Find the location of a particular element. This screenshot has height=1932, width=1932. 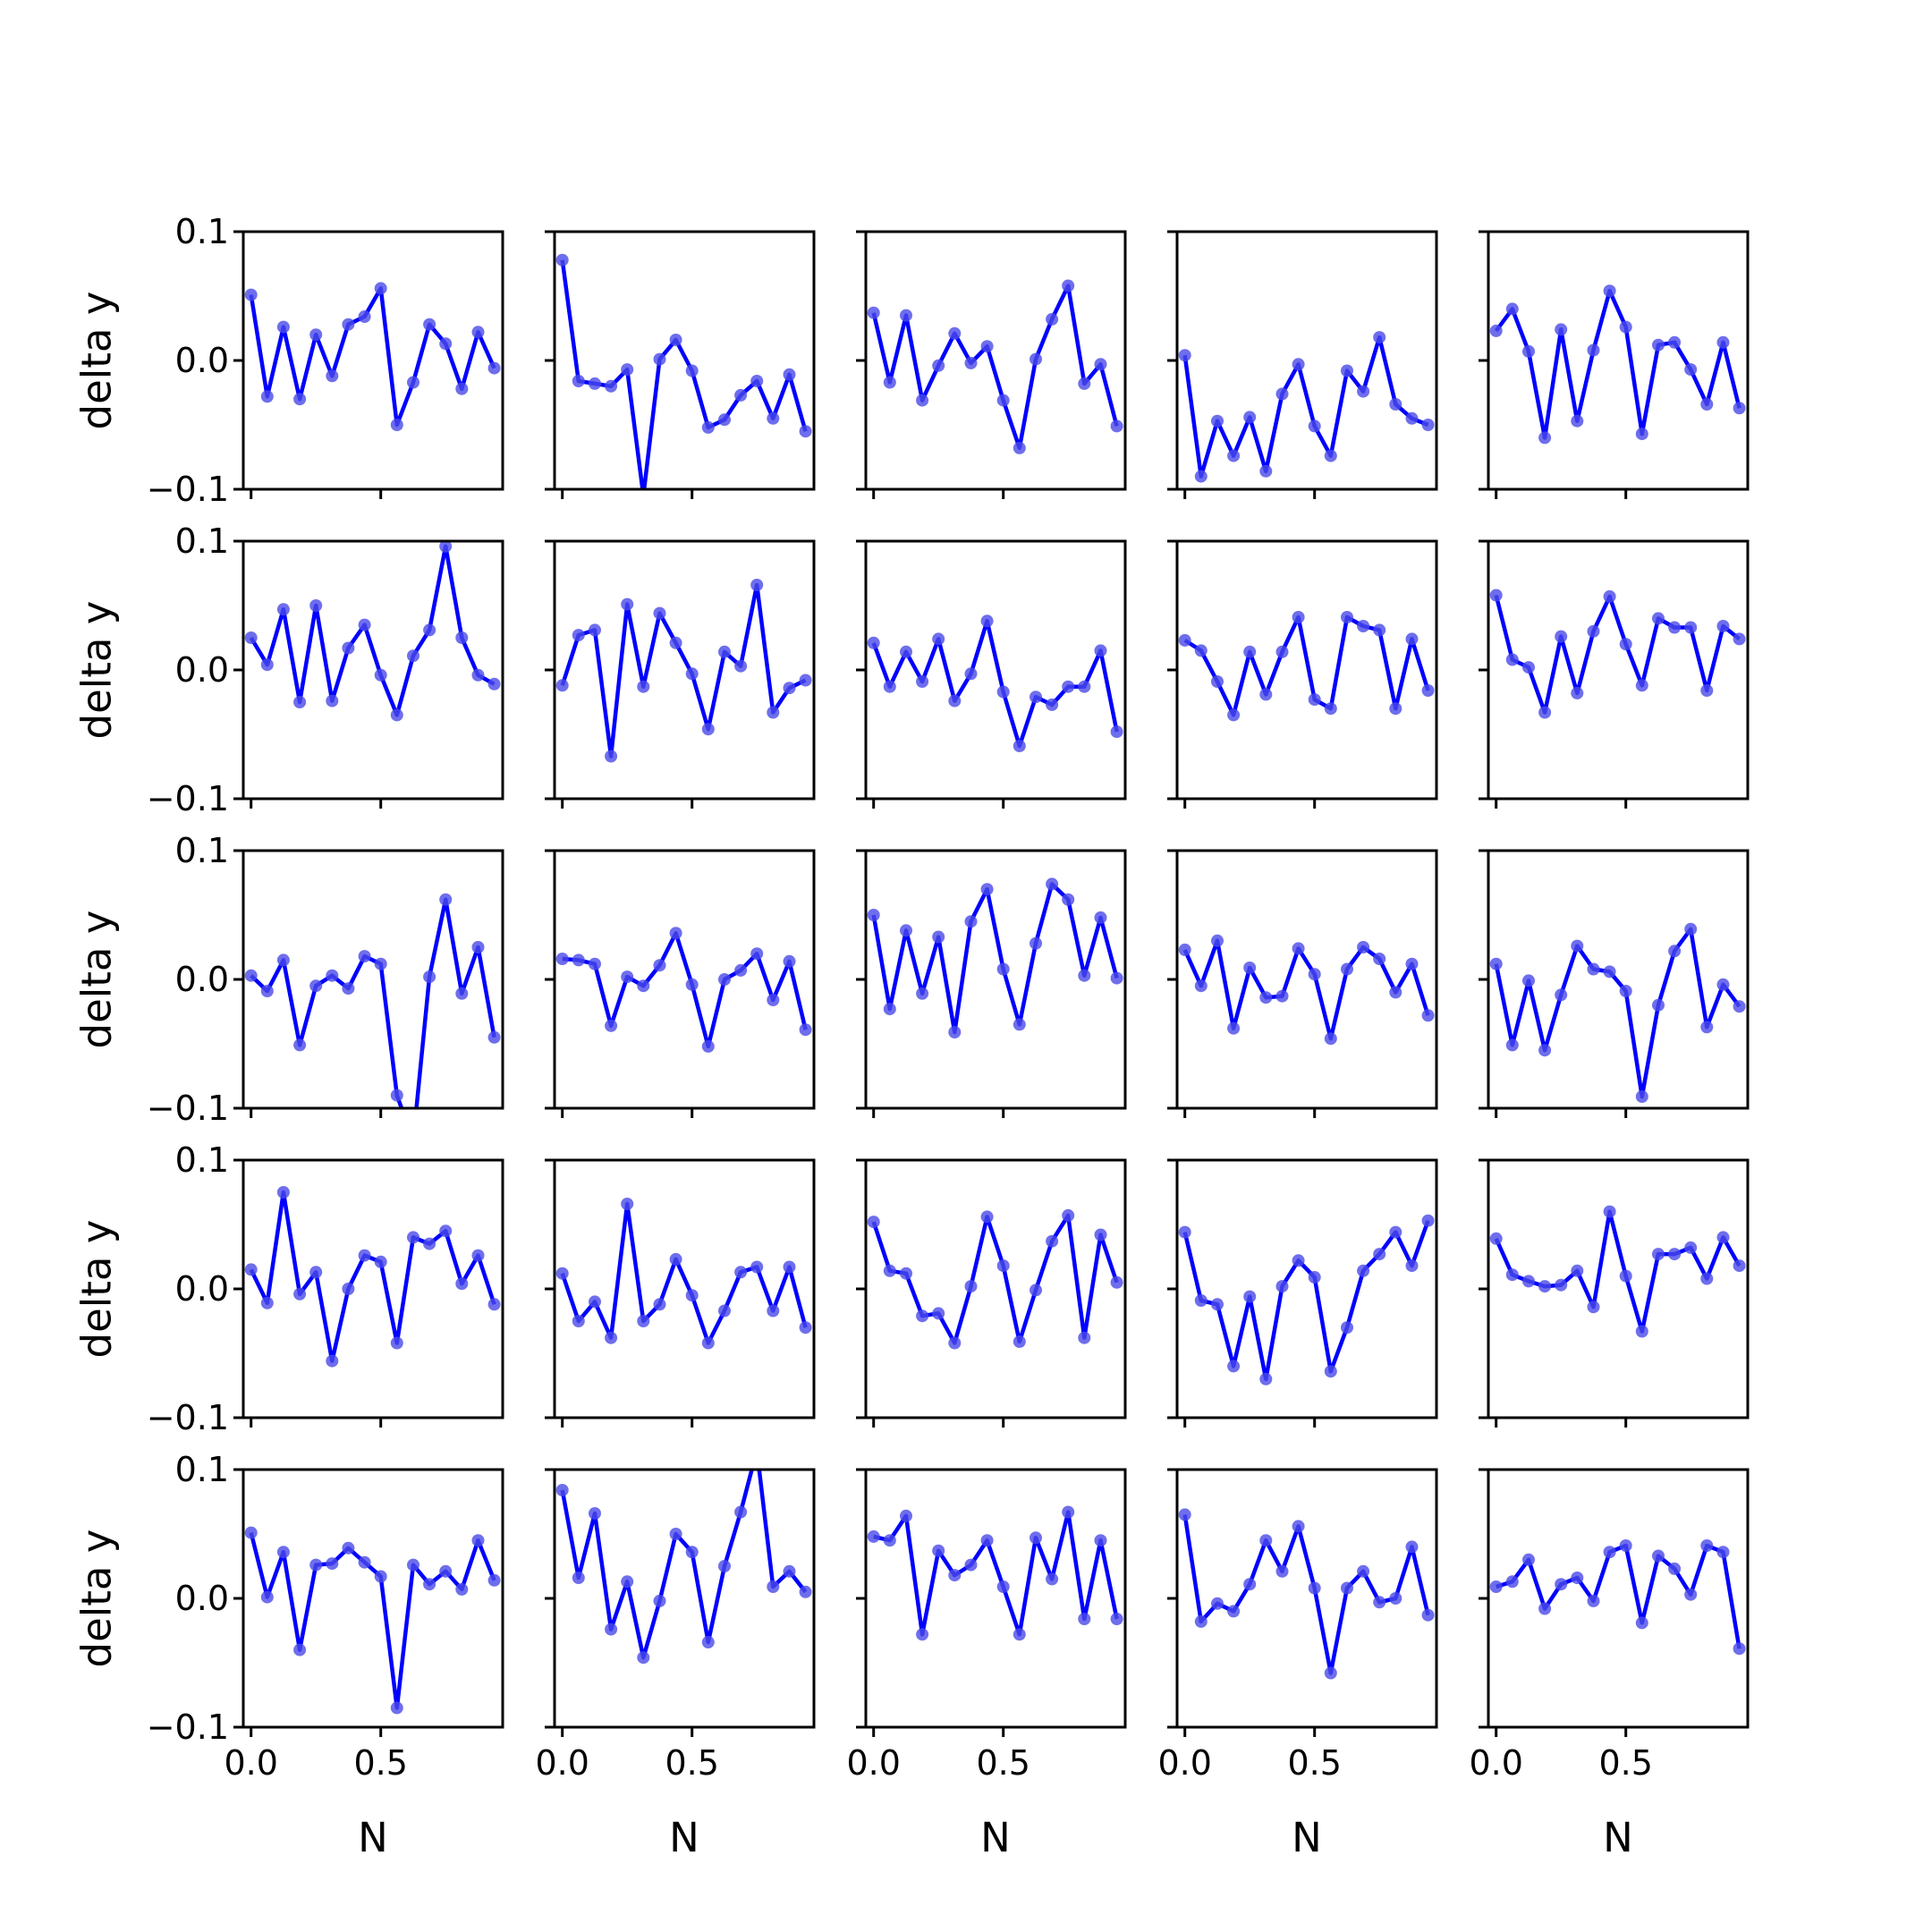

subplot-r3-c4 is located at coordinates (1302, 983).